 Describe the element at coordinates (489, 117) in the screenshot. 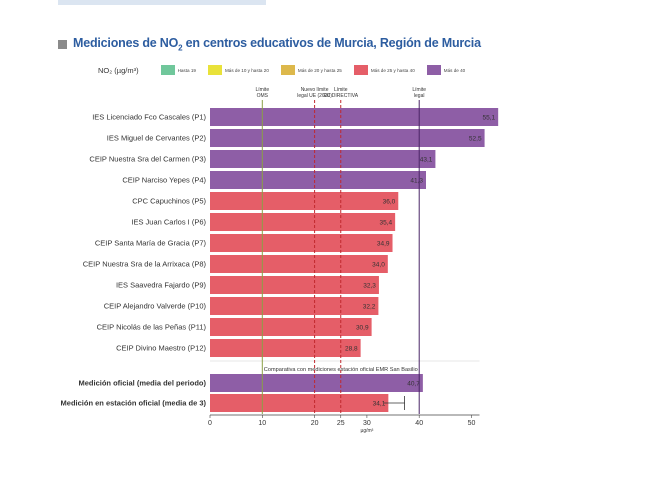

I see `data-label: 55,1` at that location.